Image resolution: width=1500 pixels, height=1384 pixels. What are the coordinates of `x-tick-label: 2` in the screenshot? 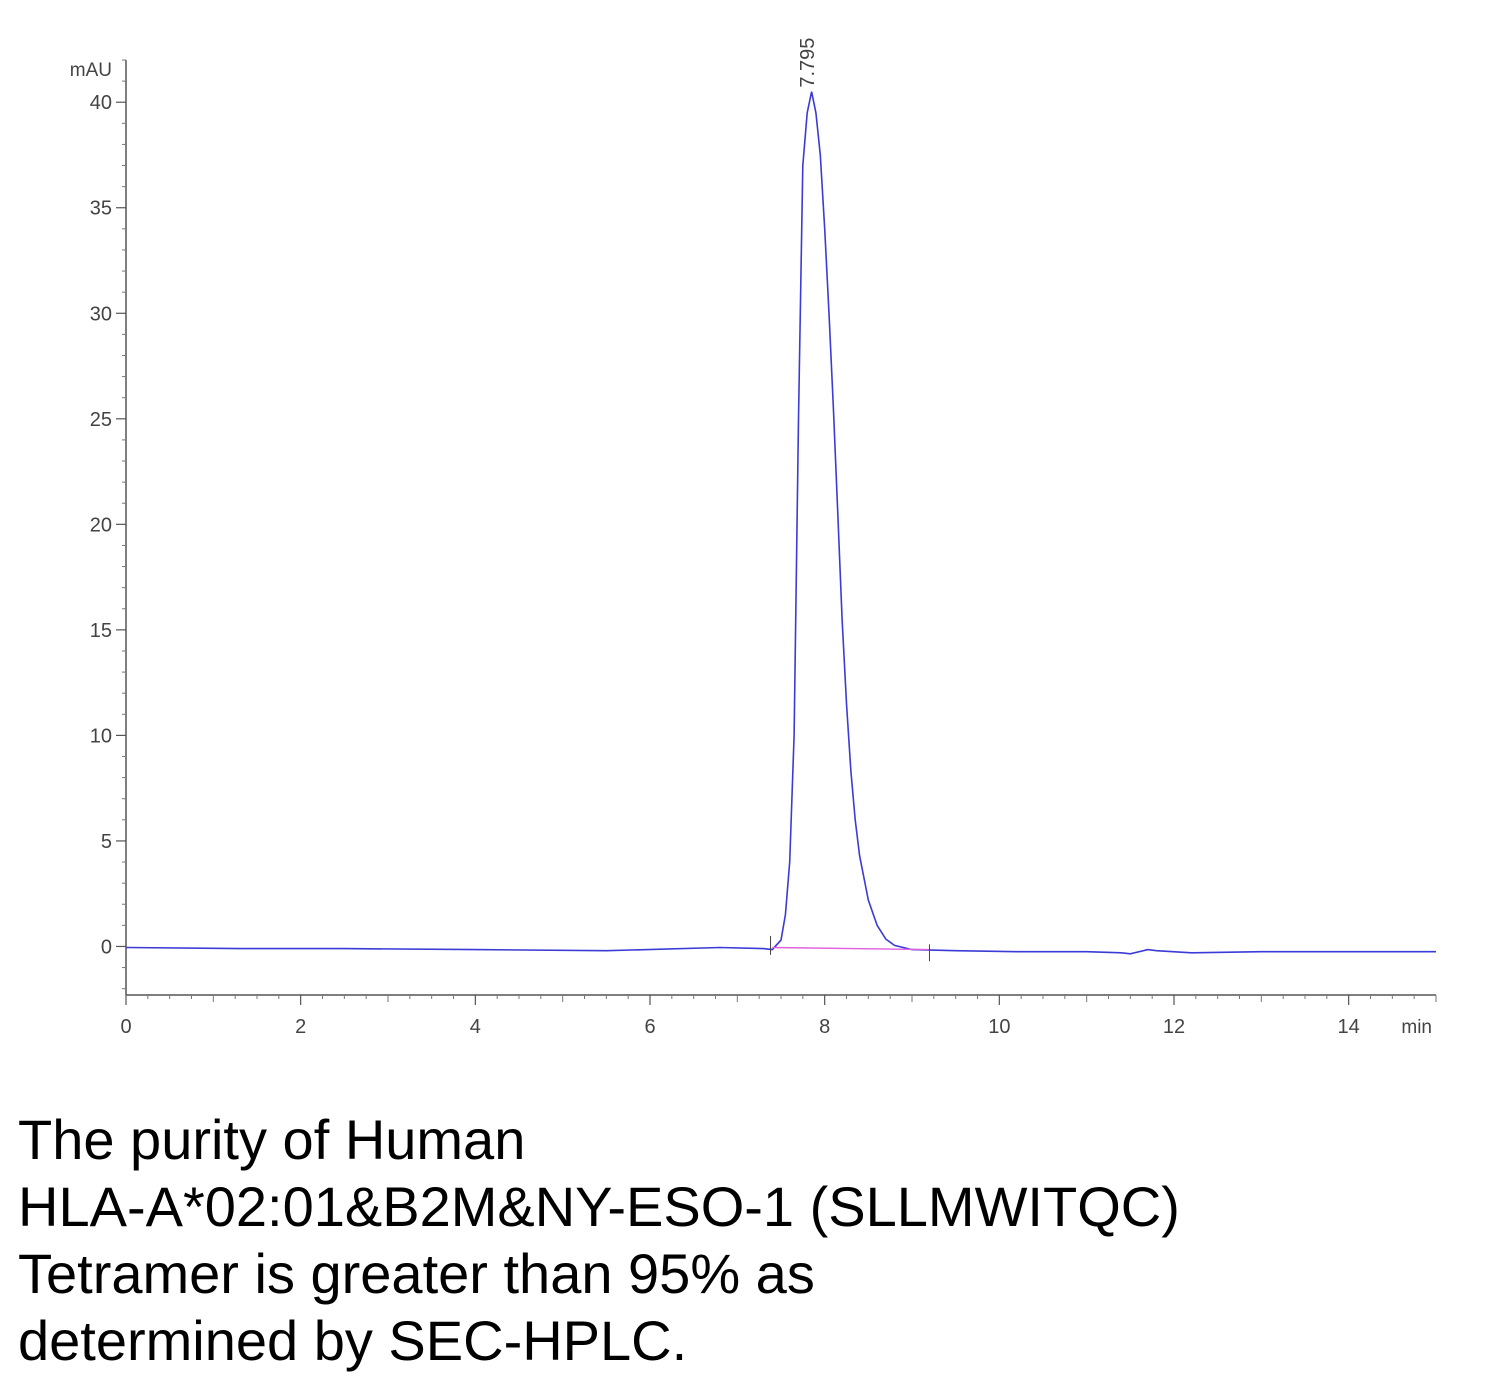 It's located at (300, 1027).